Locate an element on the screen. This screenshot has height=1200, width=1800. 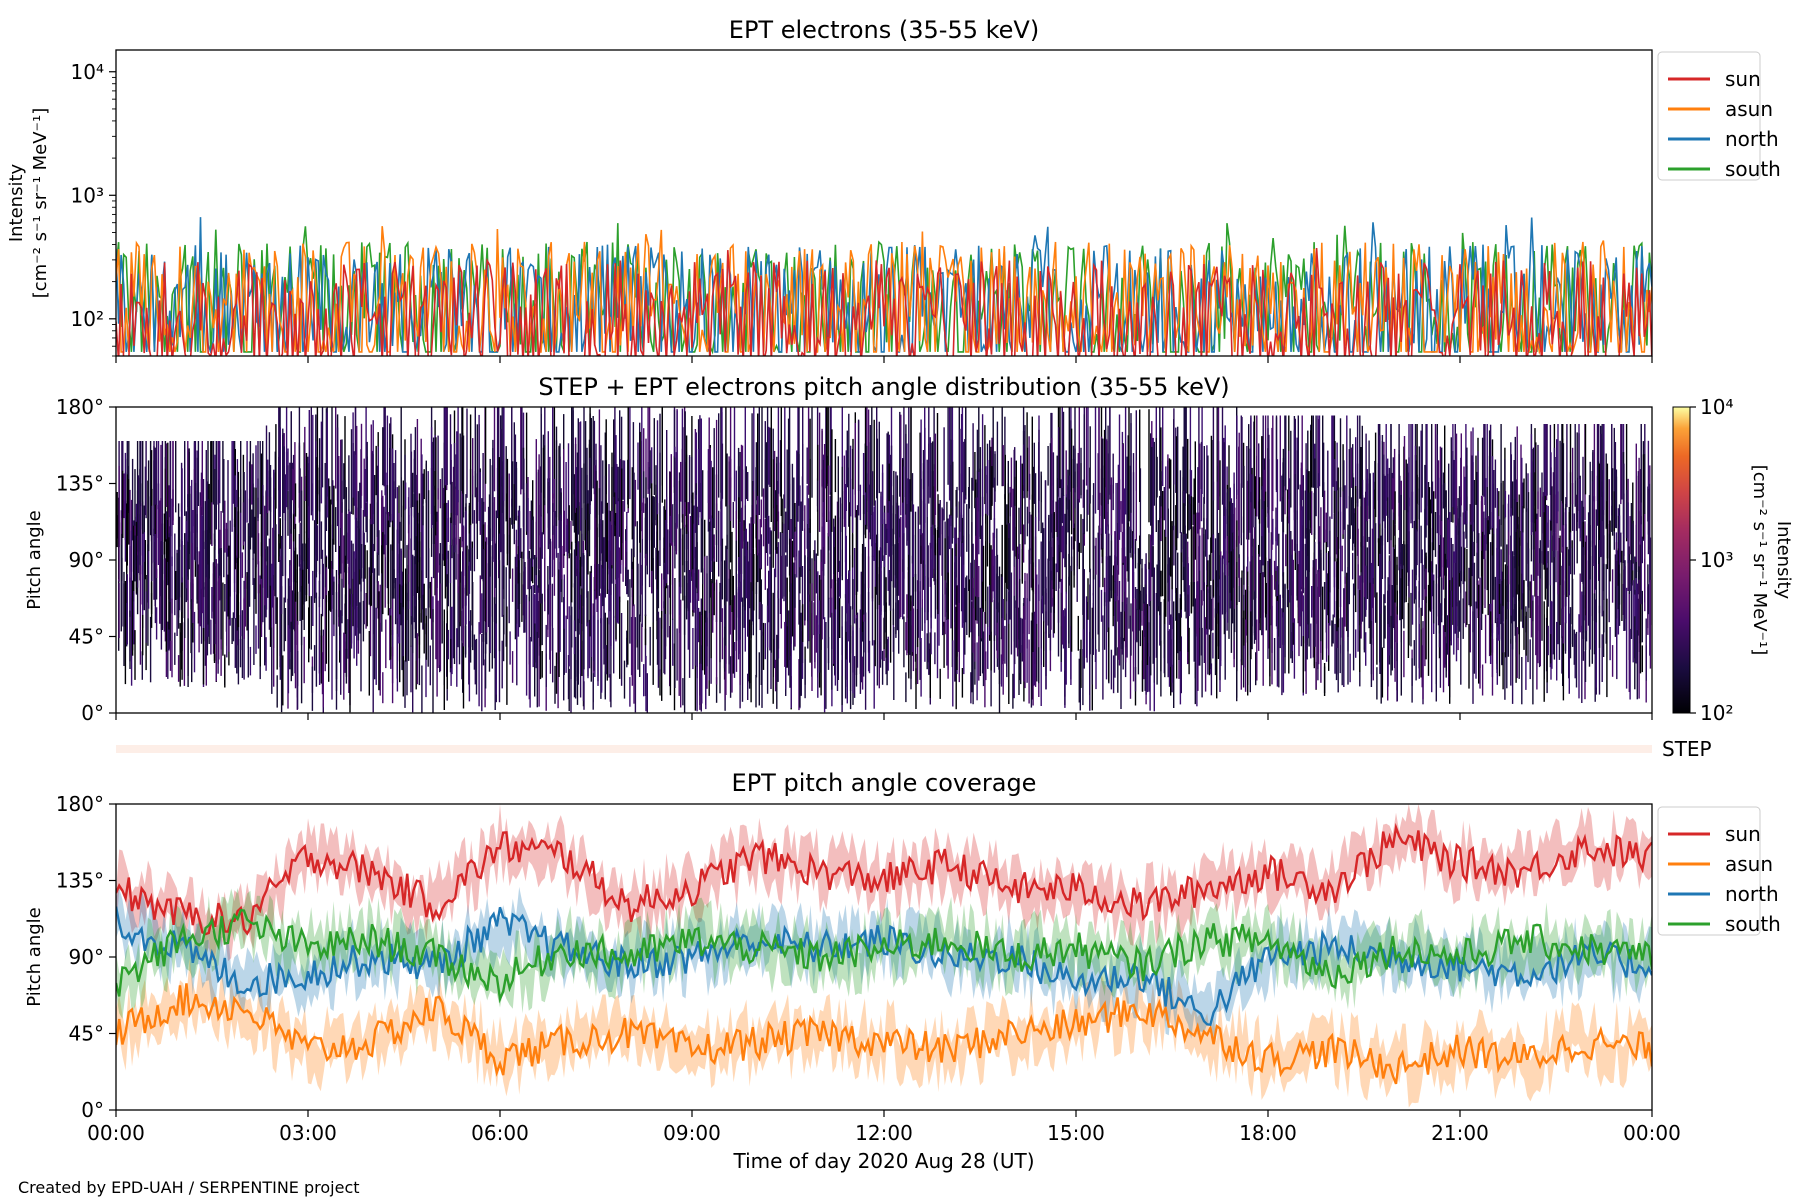
panel2-xaxis is located at coordinates (884, 716).